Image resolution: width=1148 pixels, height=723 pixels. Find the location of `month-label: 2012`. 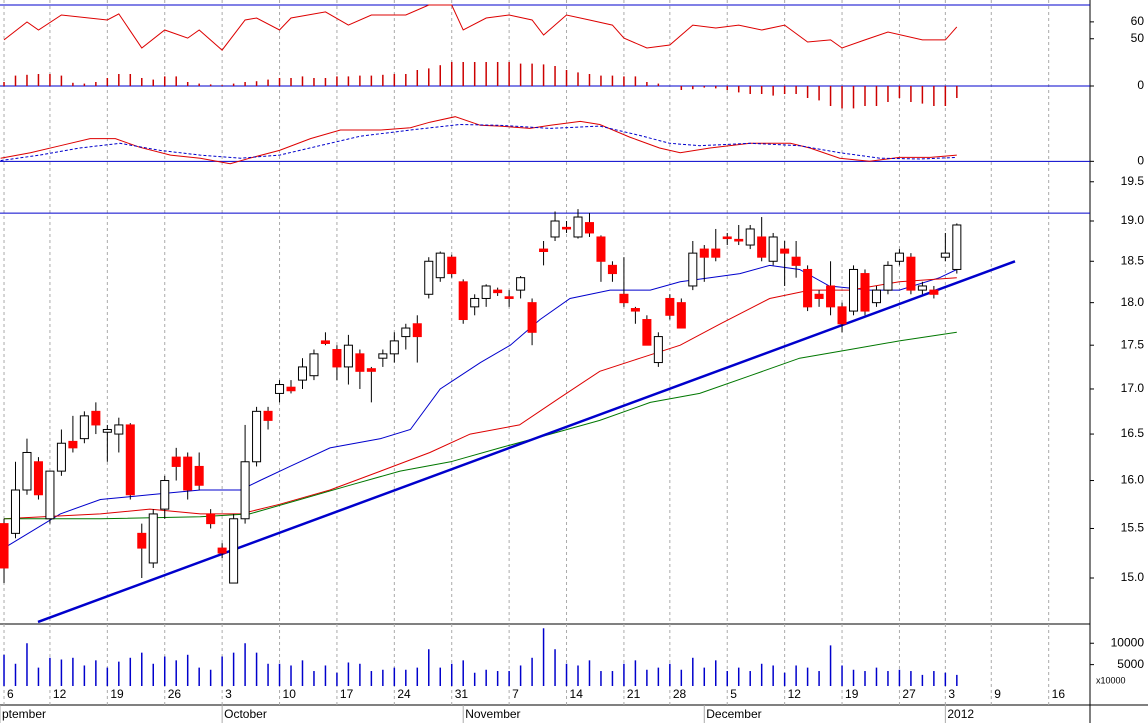

month-label: 2012 is located at coordinates (960, 714).